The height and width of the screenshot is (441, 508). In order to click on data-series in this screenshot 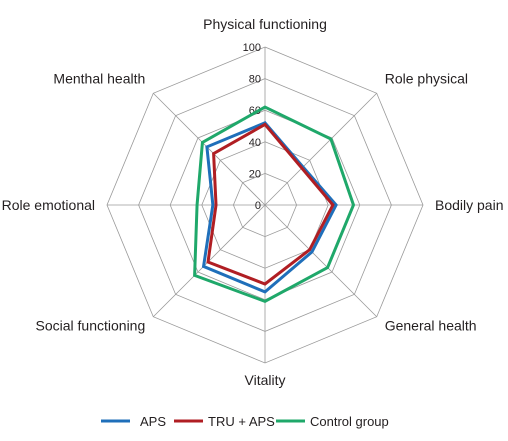, I will do `click(274, 204)`.